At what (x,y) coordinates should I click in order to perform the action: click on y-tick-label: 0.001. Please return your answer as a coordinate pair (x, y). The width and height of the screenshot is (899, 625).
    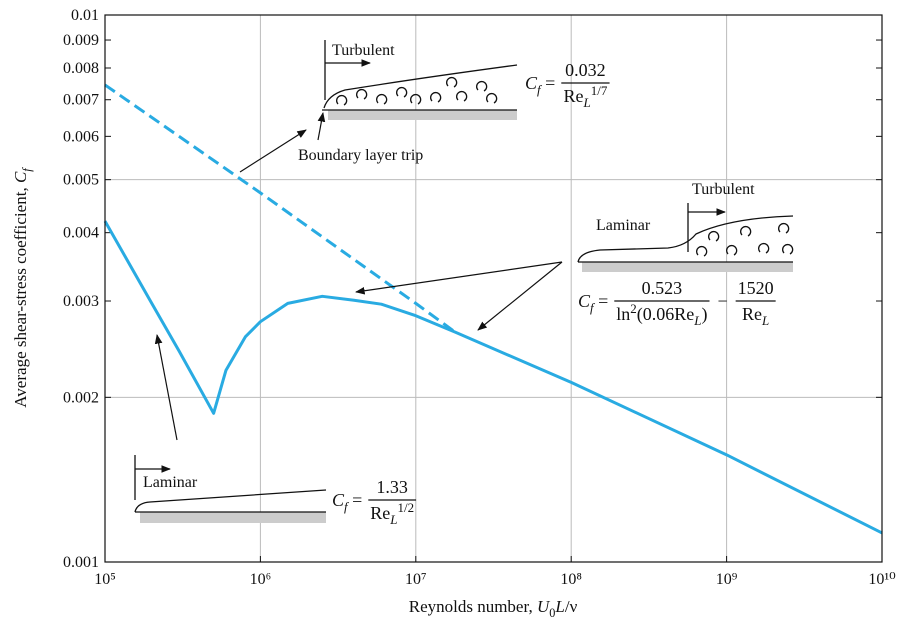
    Looking at the image, I should click on (81, 562).